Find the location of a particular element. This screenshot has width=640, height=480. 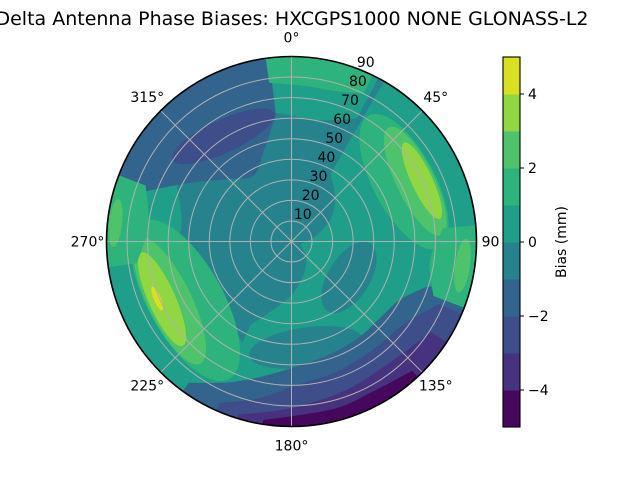

angular-tick-label: 45° is located at coordinates (435, 98).